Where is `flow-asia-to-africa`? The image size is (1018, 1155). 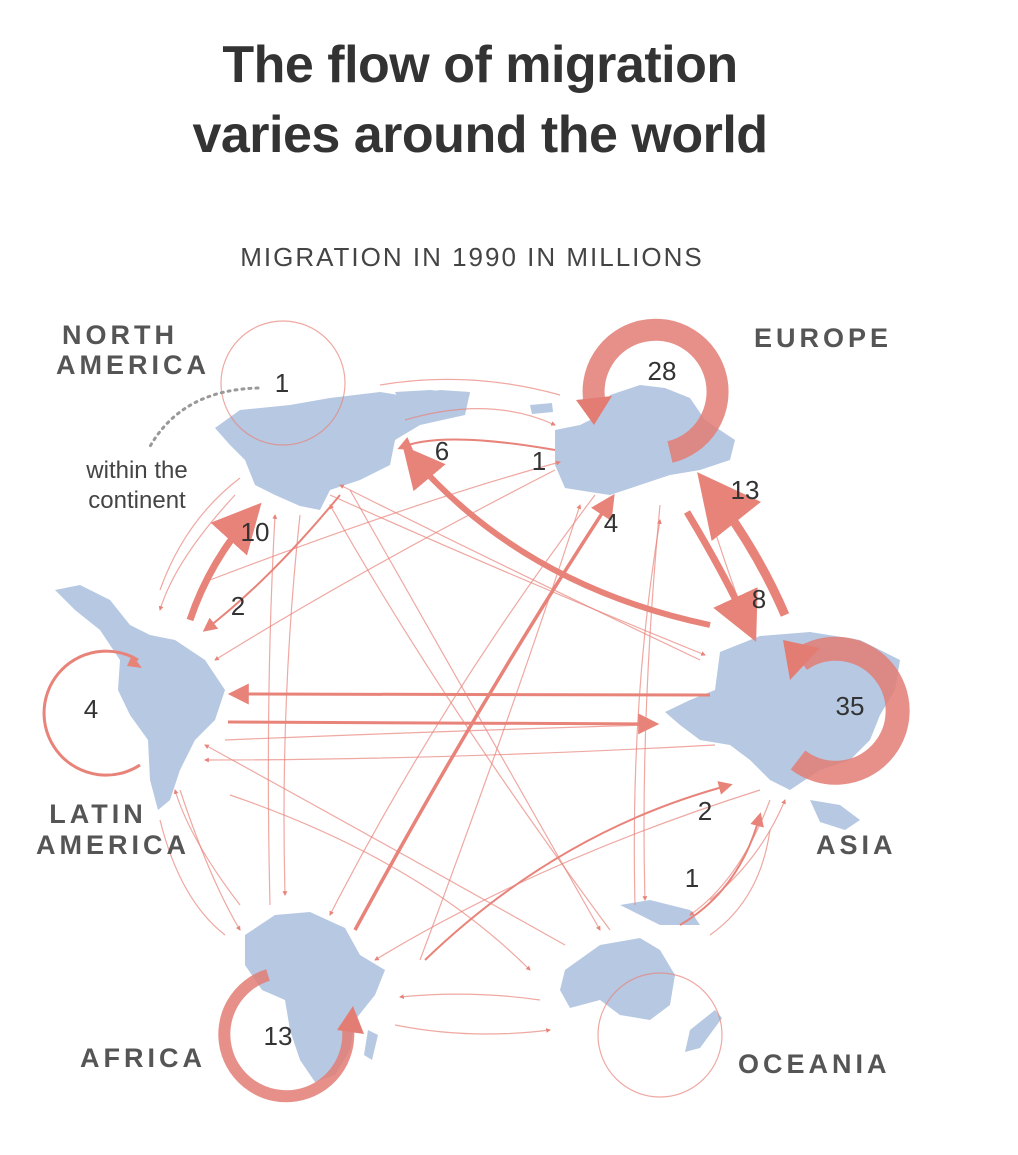 flow-asia-to-africa is located at coordinates (567, 875).